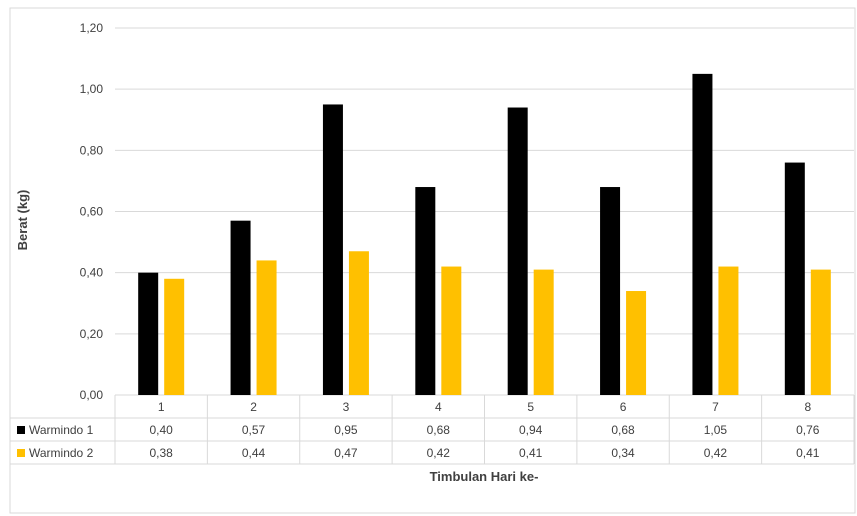  Describe the element at coordinates (92, 273) in the screenshot. I see `y-tick-label: 0,40` at that location.